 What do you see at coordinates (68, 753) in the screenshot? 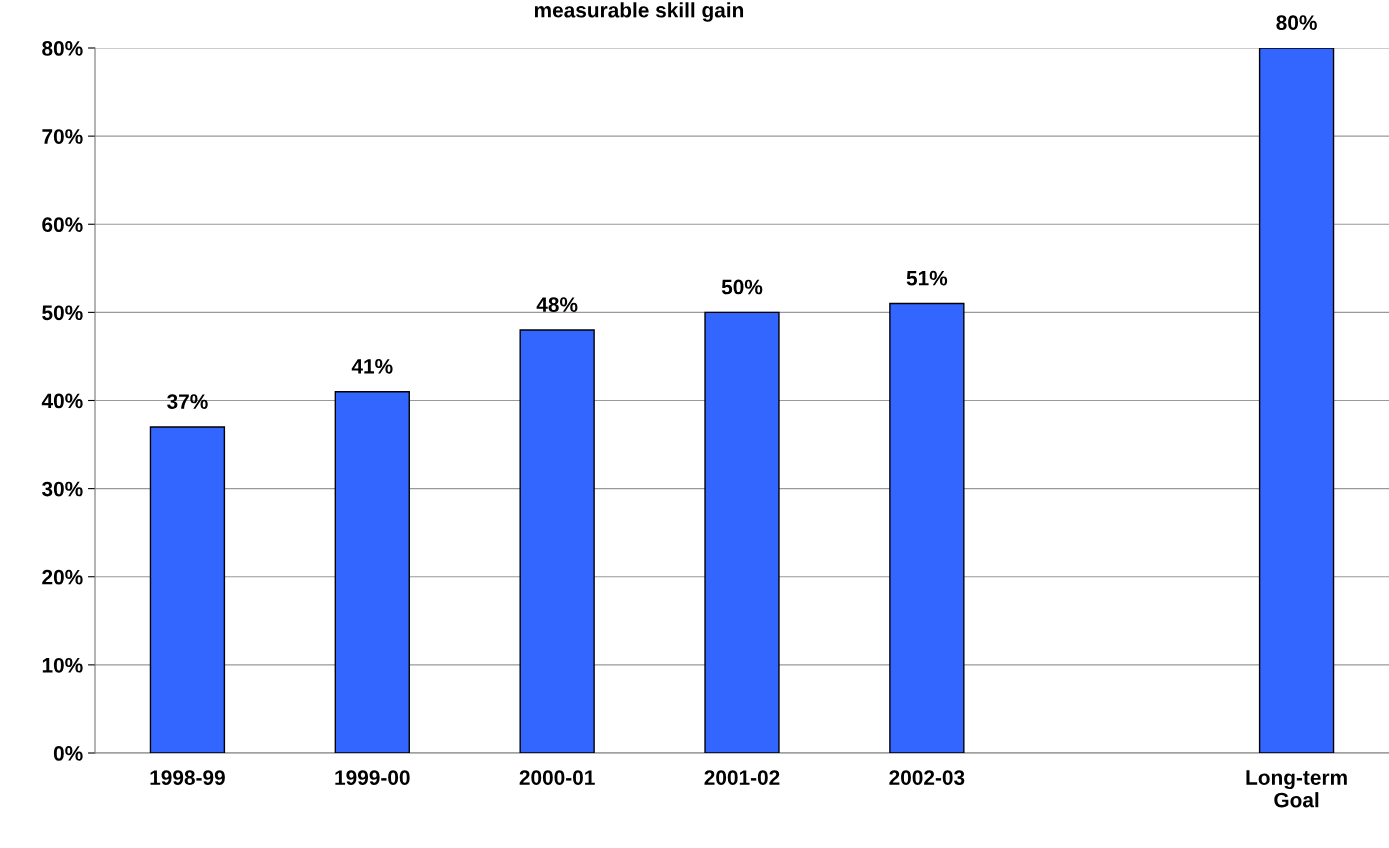
I see `y-tick-label: 0%` at bounding box center [68, 753].